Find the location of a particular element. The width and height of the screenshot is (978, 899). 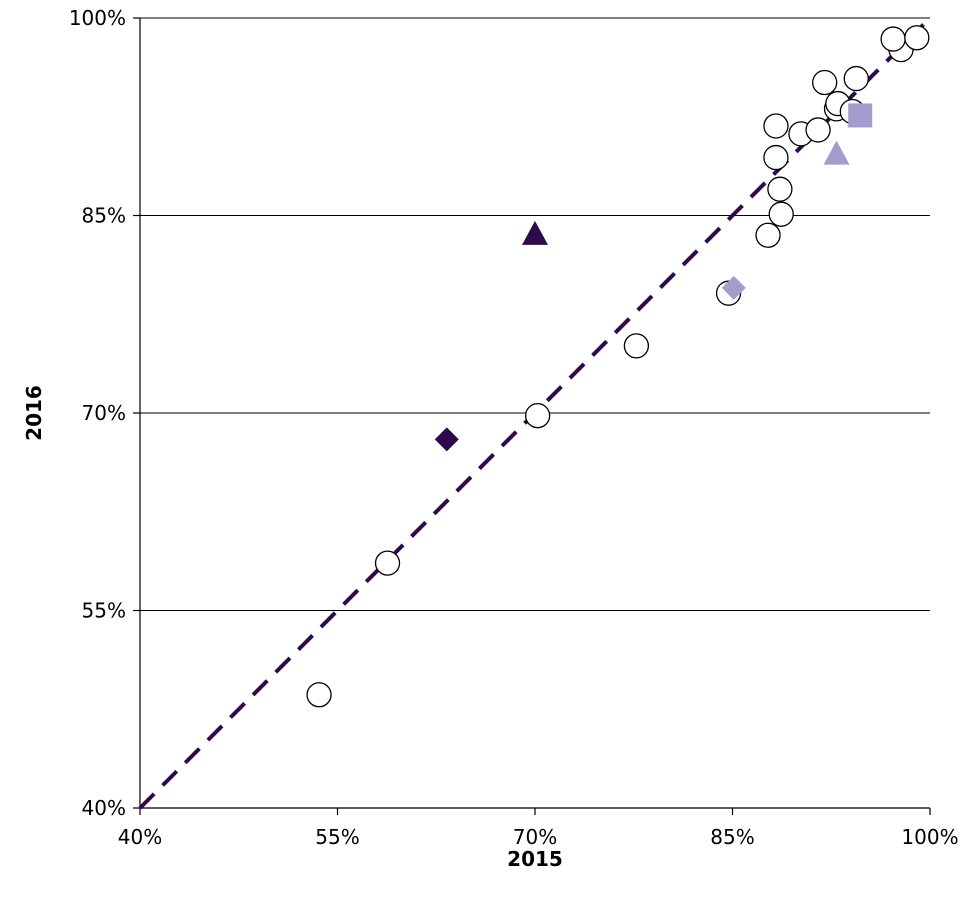

x-tick-label: 100% is located at coordinates (929, 837).